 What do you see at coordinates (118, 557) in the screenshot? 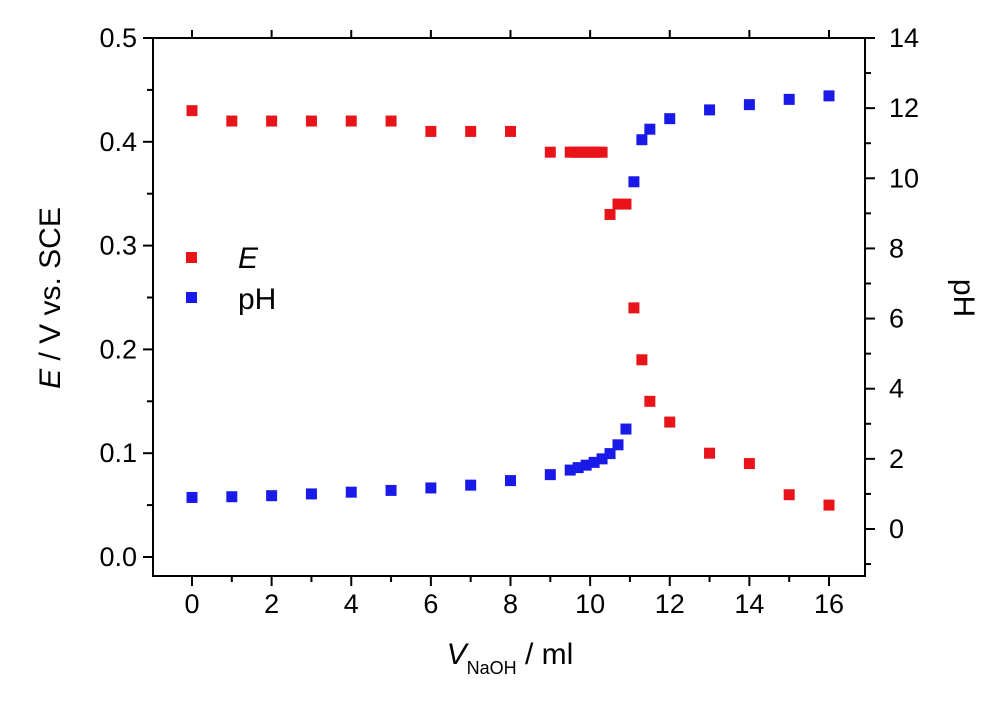
I see `y-left-tick-label: 0.0` at bounding box center [118, 557].